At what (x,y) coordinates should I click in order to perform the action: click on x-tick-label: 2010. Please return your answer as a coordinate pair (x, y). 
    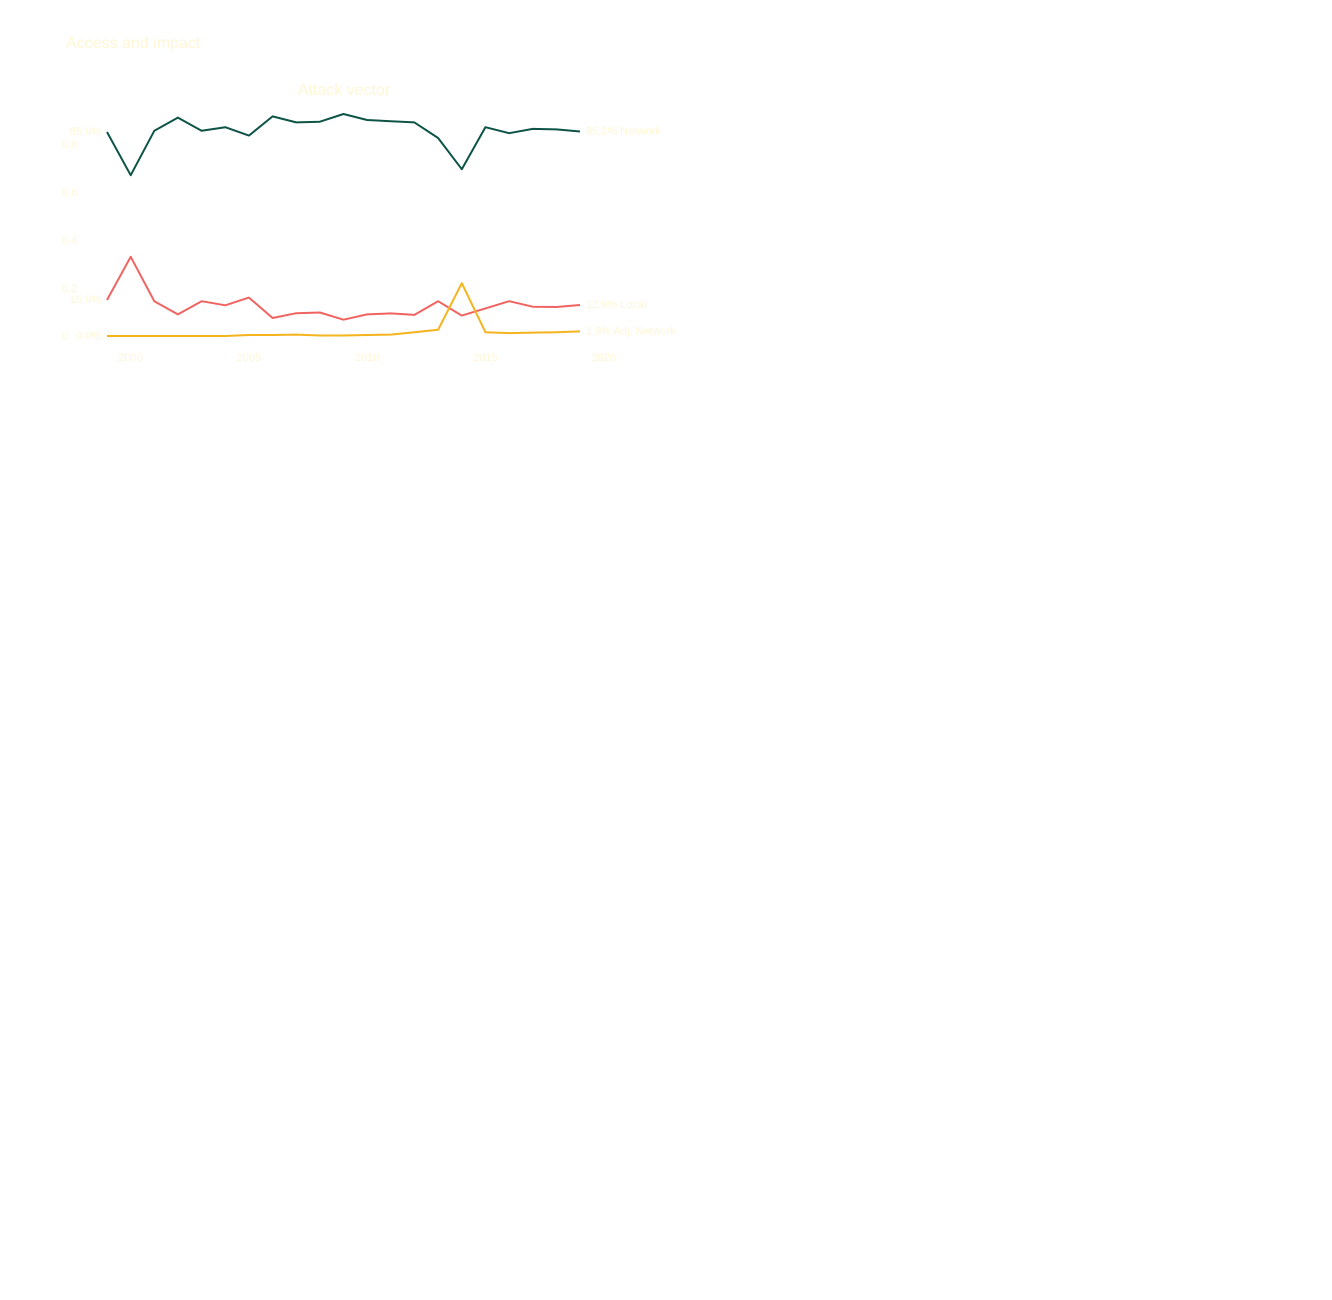
    Looking at the image, I should click on (367, 358).